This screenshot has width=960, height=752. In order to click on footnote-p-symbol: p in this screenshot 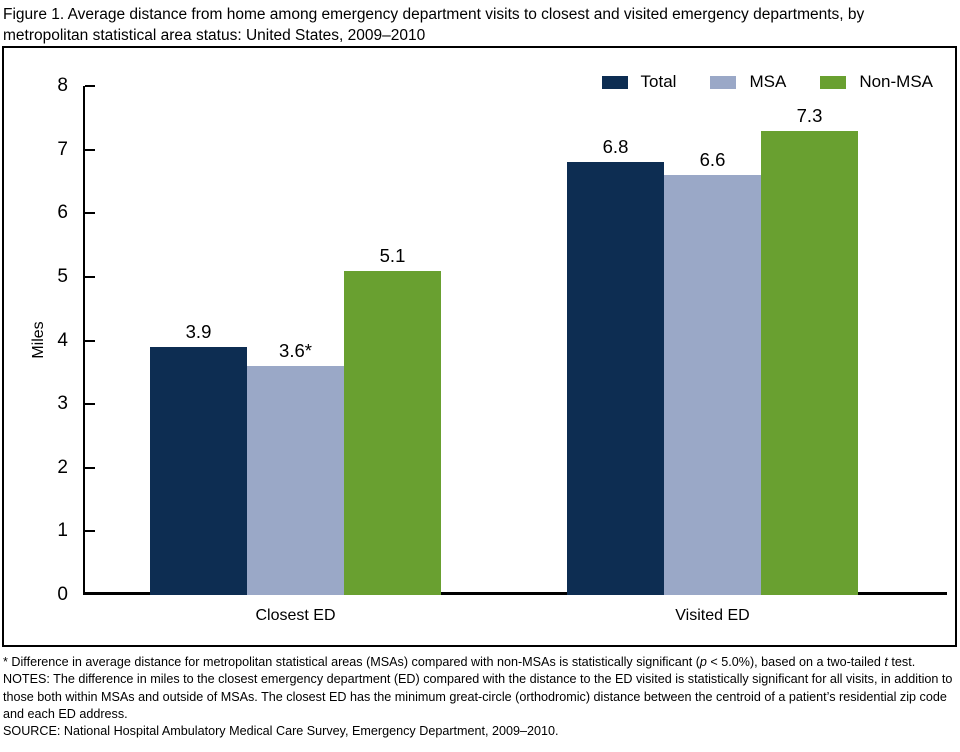, I will do `click(703, 662)`.